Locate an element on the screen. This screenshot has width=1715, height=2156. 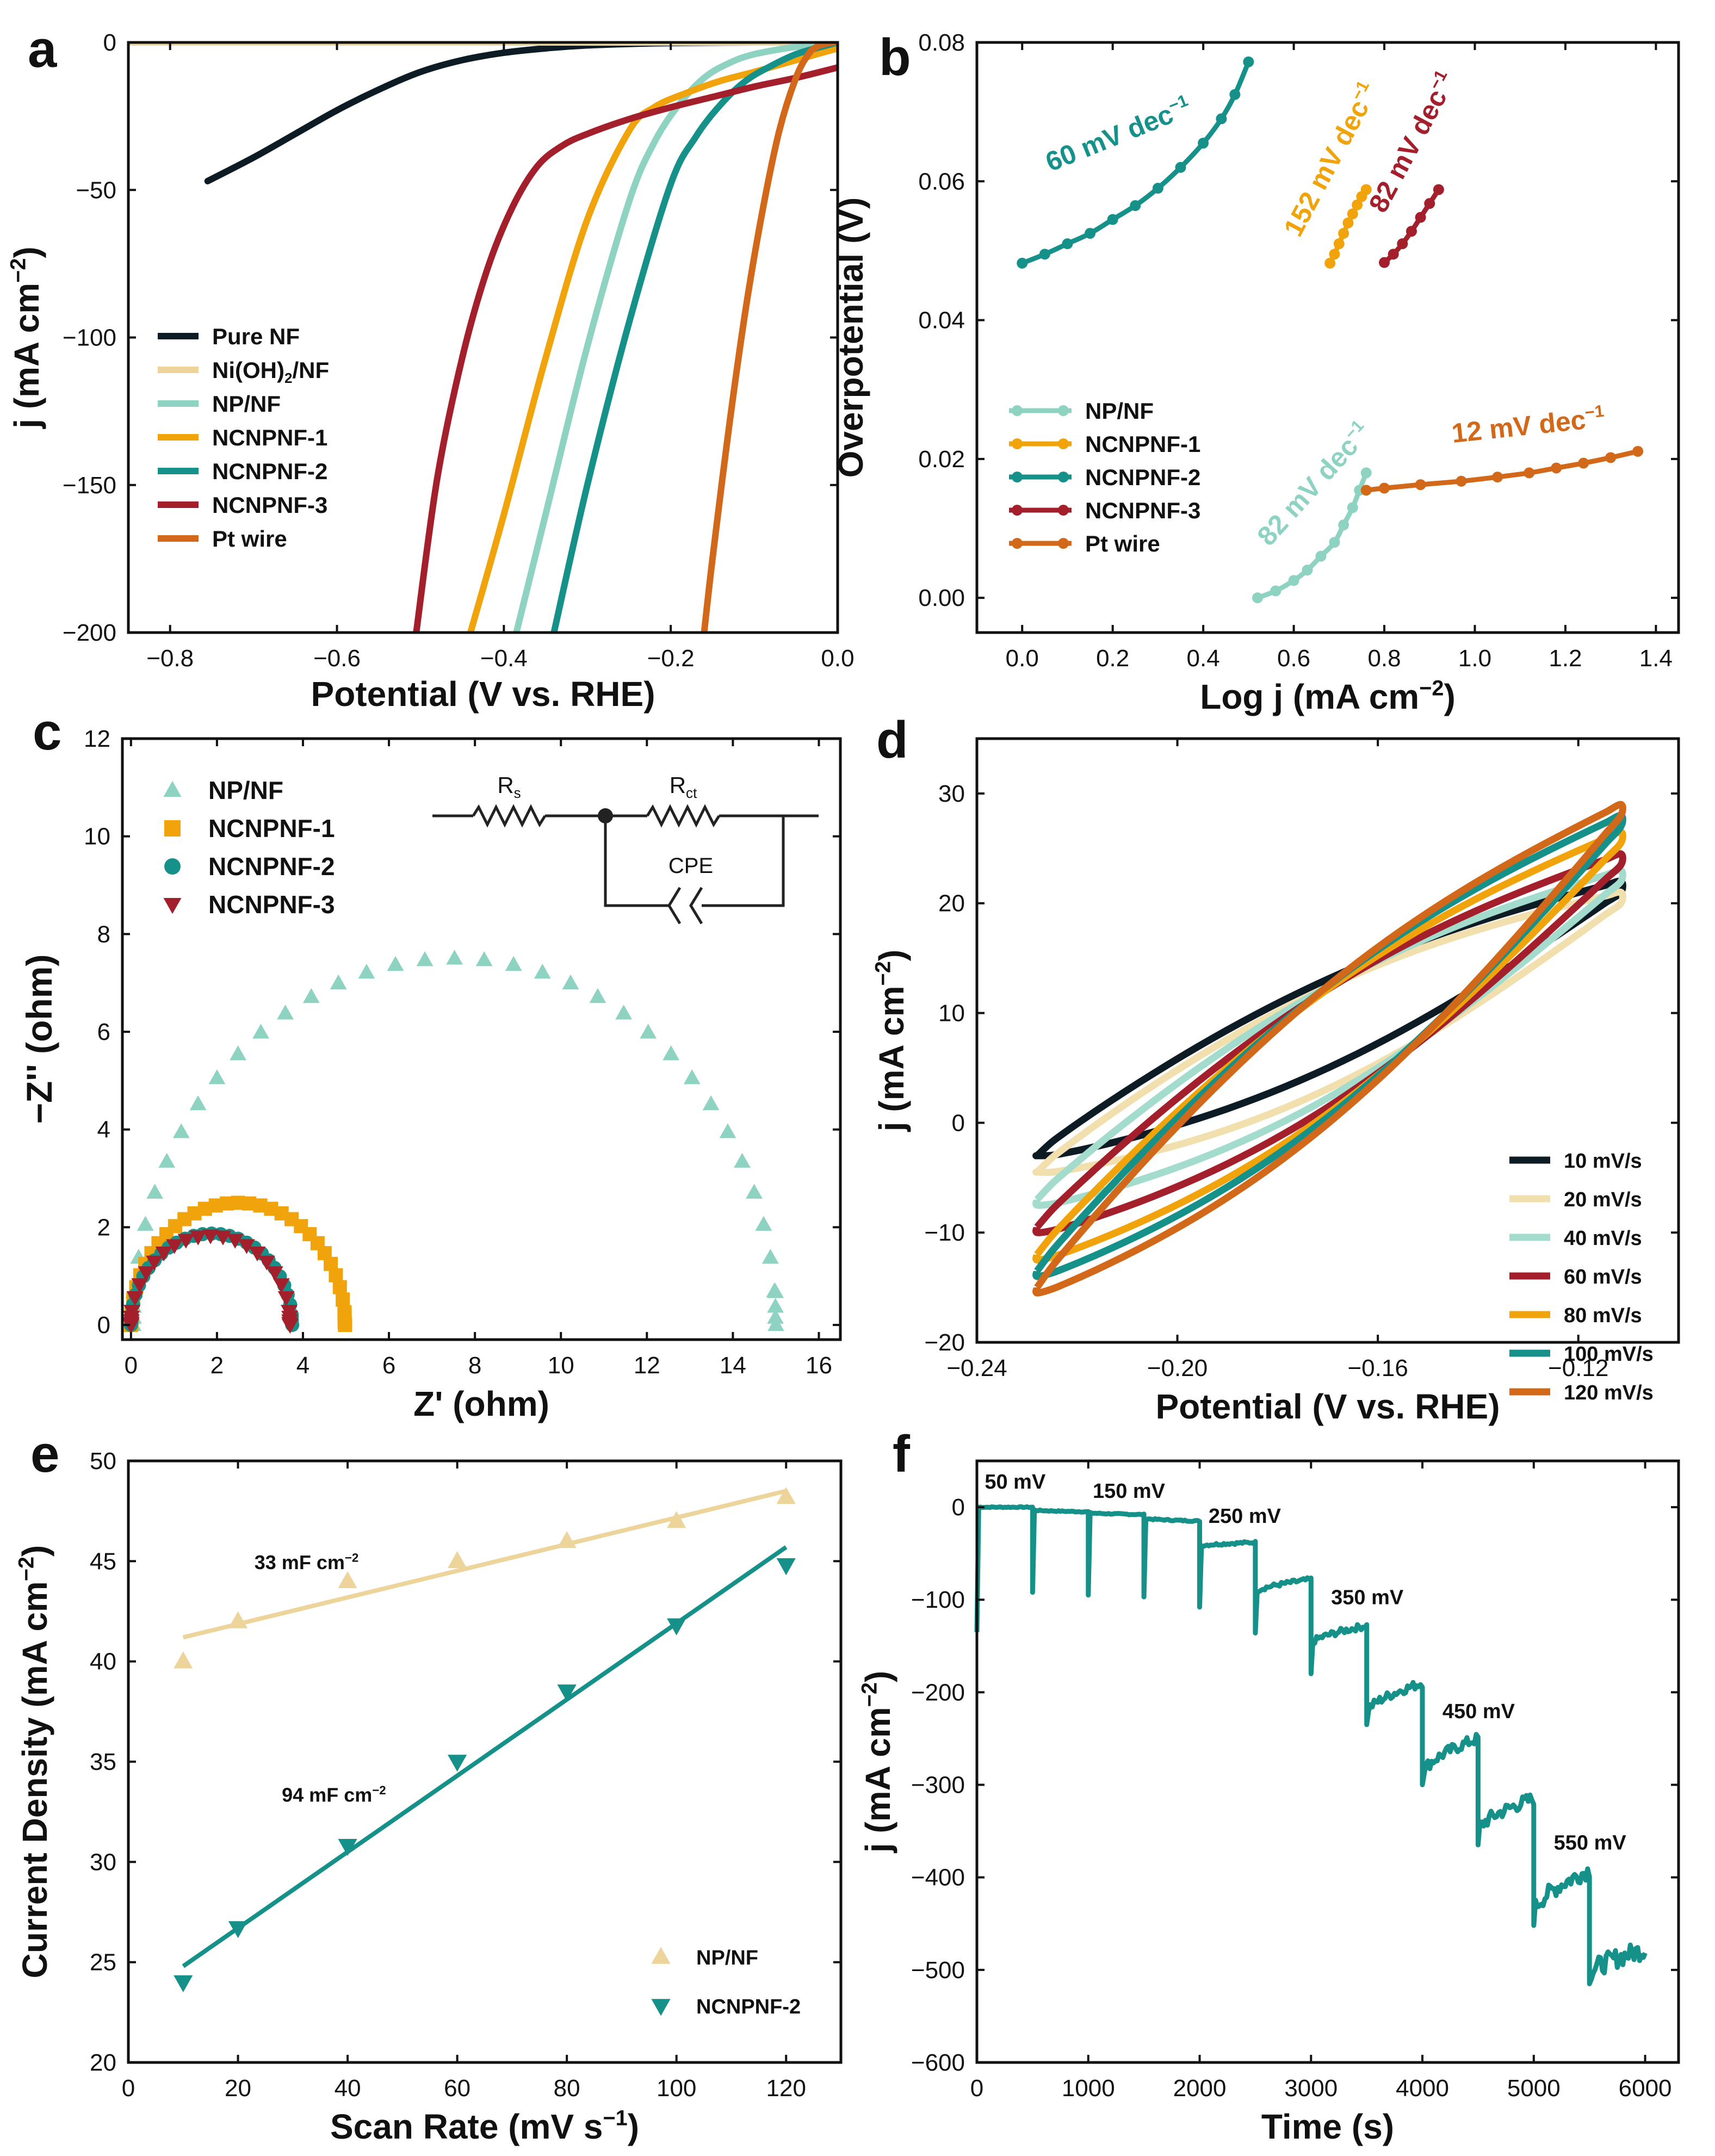
legend-label-part: /NF is located at coordinates (310, 370).